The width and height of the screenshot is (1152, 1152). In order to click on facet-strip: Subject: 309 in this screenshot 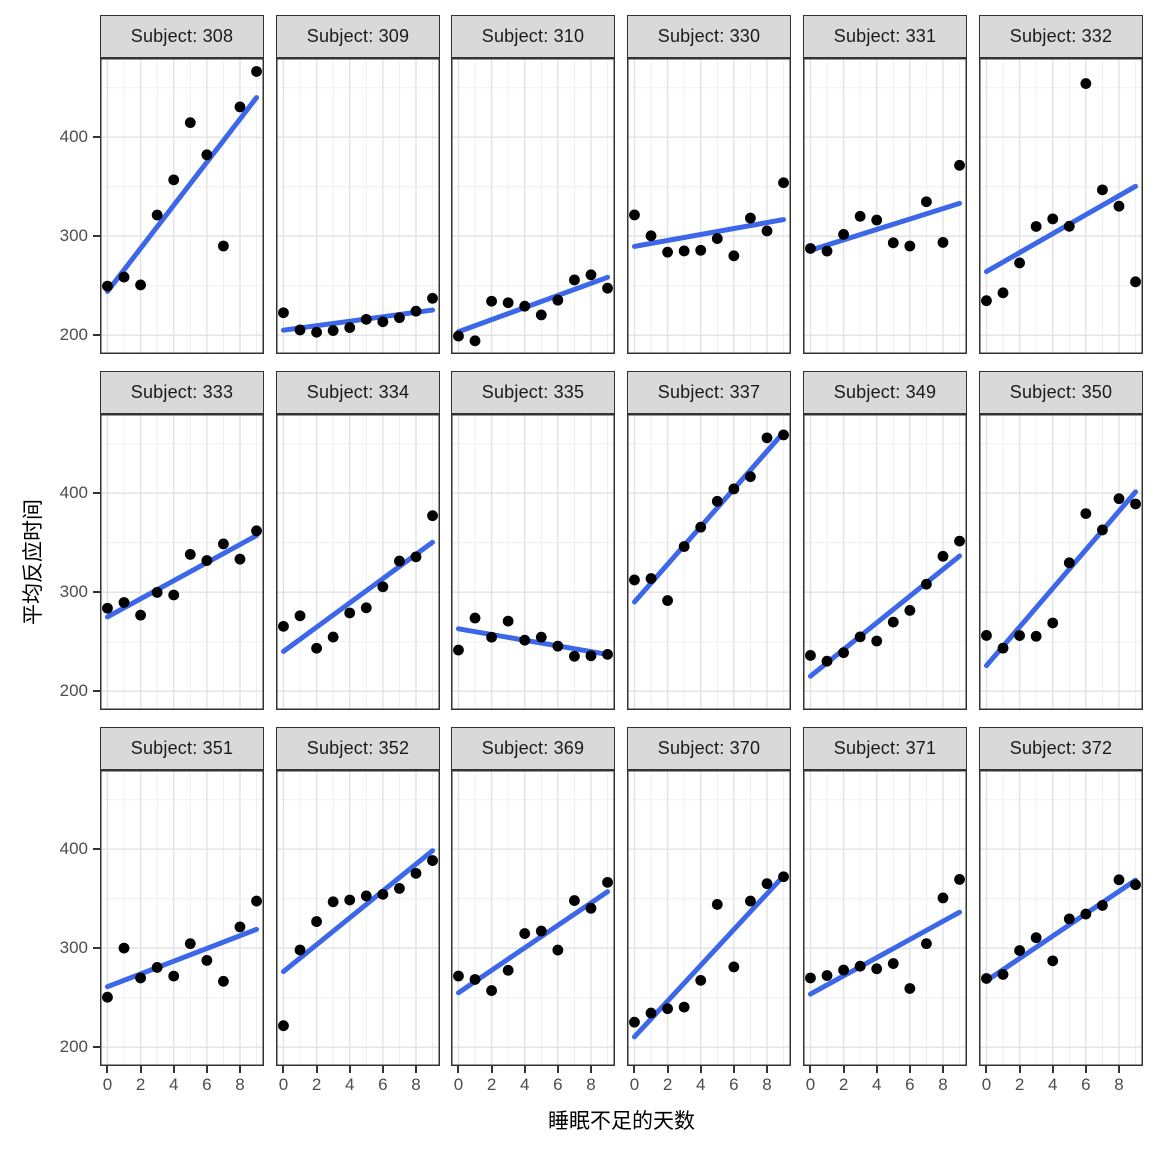, I will do `click(358, 36)`.